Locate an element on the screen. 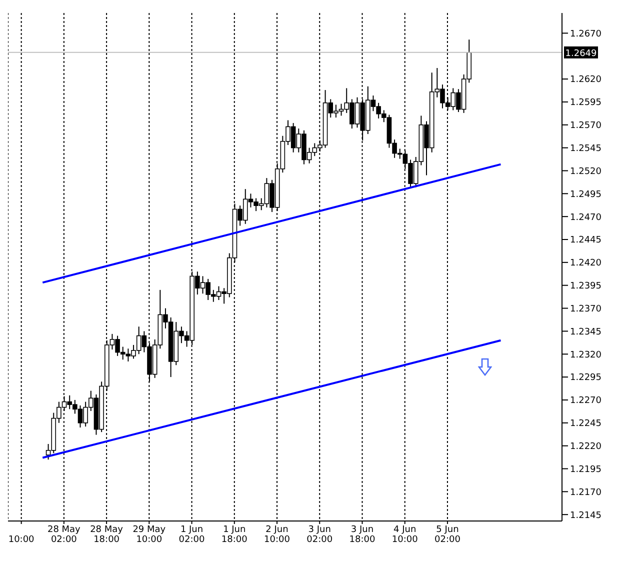 The width and height of the screenshot is (620, 563). x-tick-label: 1 Jun 18:00 is located at coordinates (234, 535).